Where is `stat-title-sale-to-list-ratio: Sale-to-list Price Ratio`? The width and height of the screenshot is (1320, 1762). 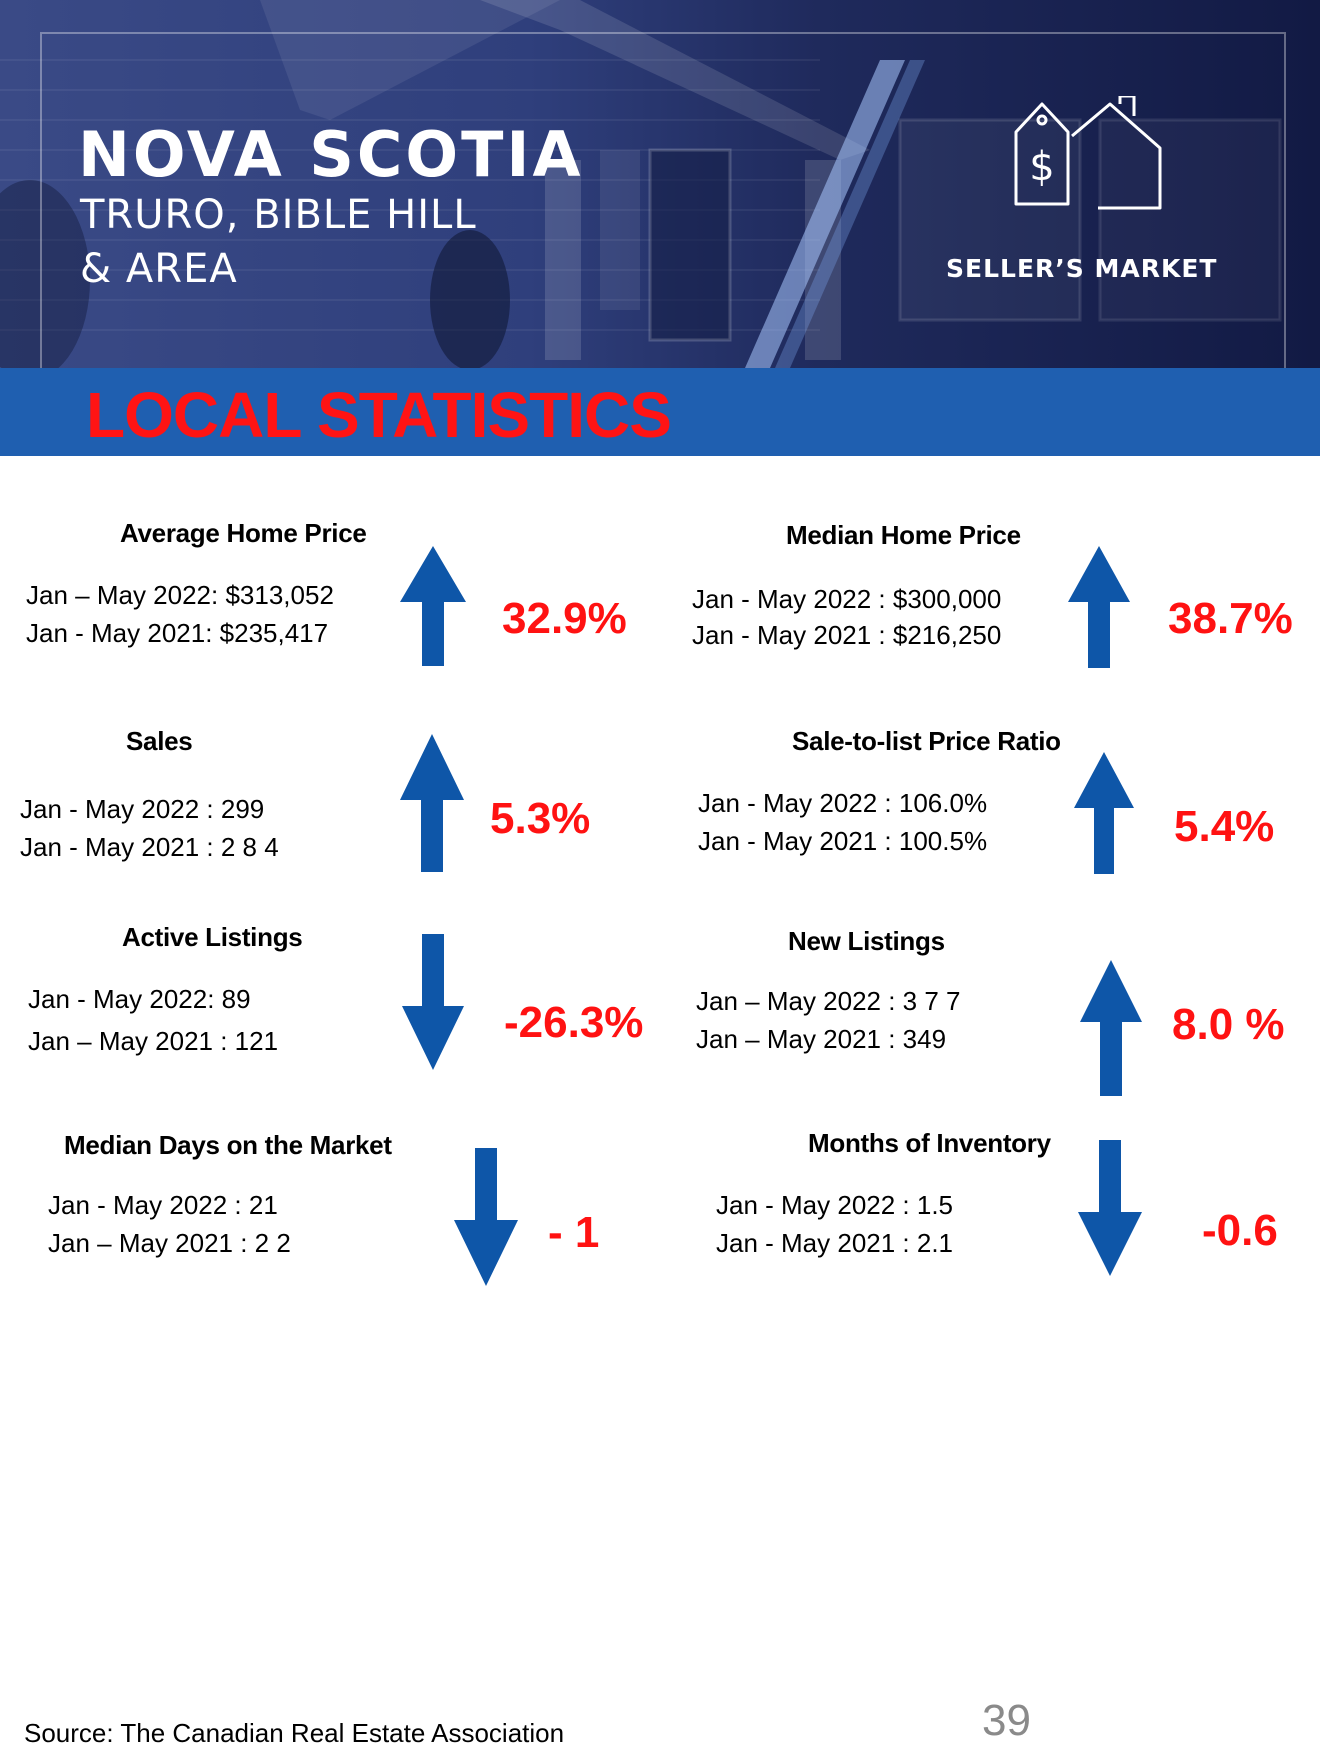
stat-title-sale-to-list-ratio: Sale-to-list Price Ratio is located at coordinates (926, 741).